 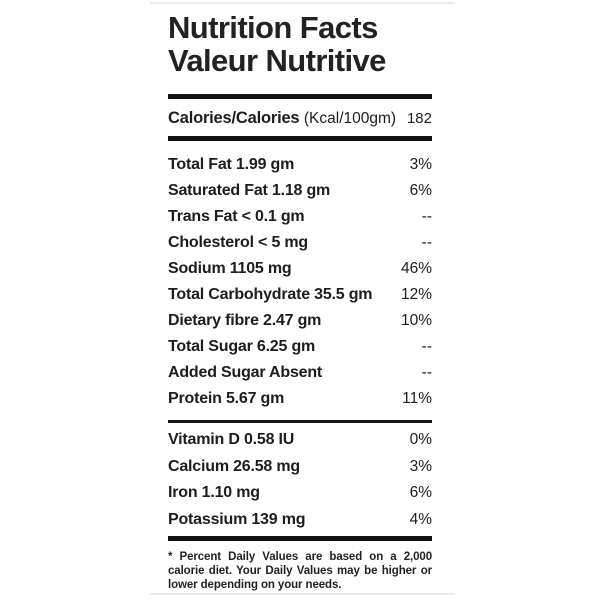 What do you see at coordinates (237, 519) in the screenshot?
I see `nutrient-label: Potassium 139 mg` at bounding box center [237, 519].